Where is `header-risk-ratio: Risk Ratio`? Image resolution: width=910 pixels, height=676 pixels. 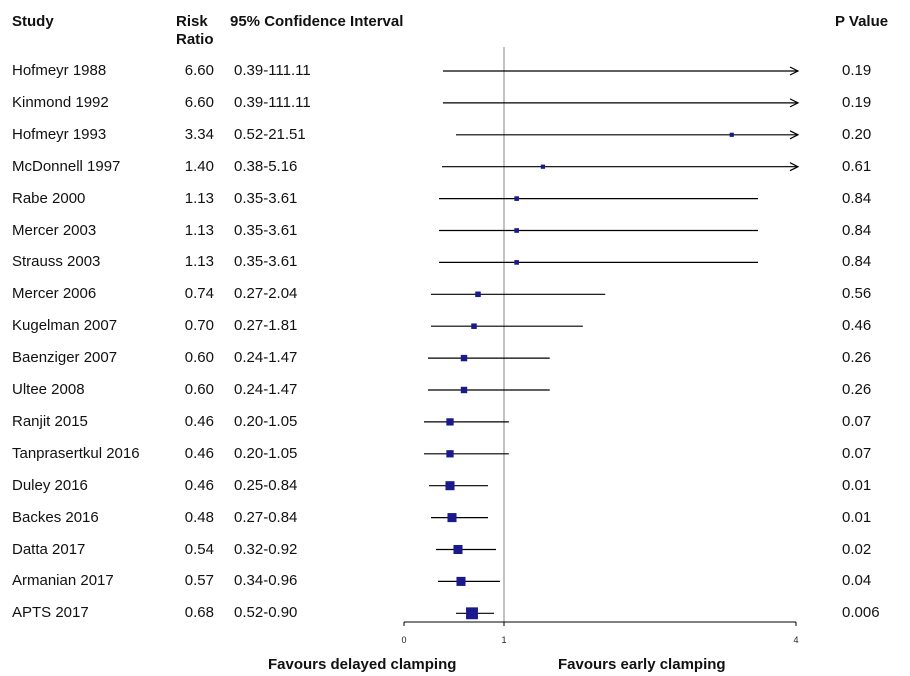
header-risk-ratio: Risk Ratio is located at coordinates (195, 31).